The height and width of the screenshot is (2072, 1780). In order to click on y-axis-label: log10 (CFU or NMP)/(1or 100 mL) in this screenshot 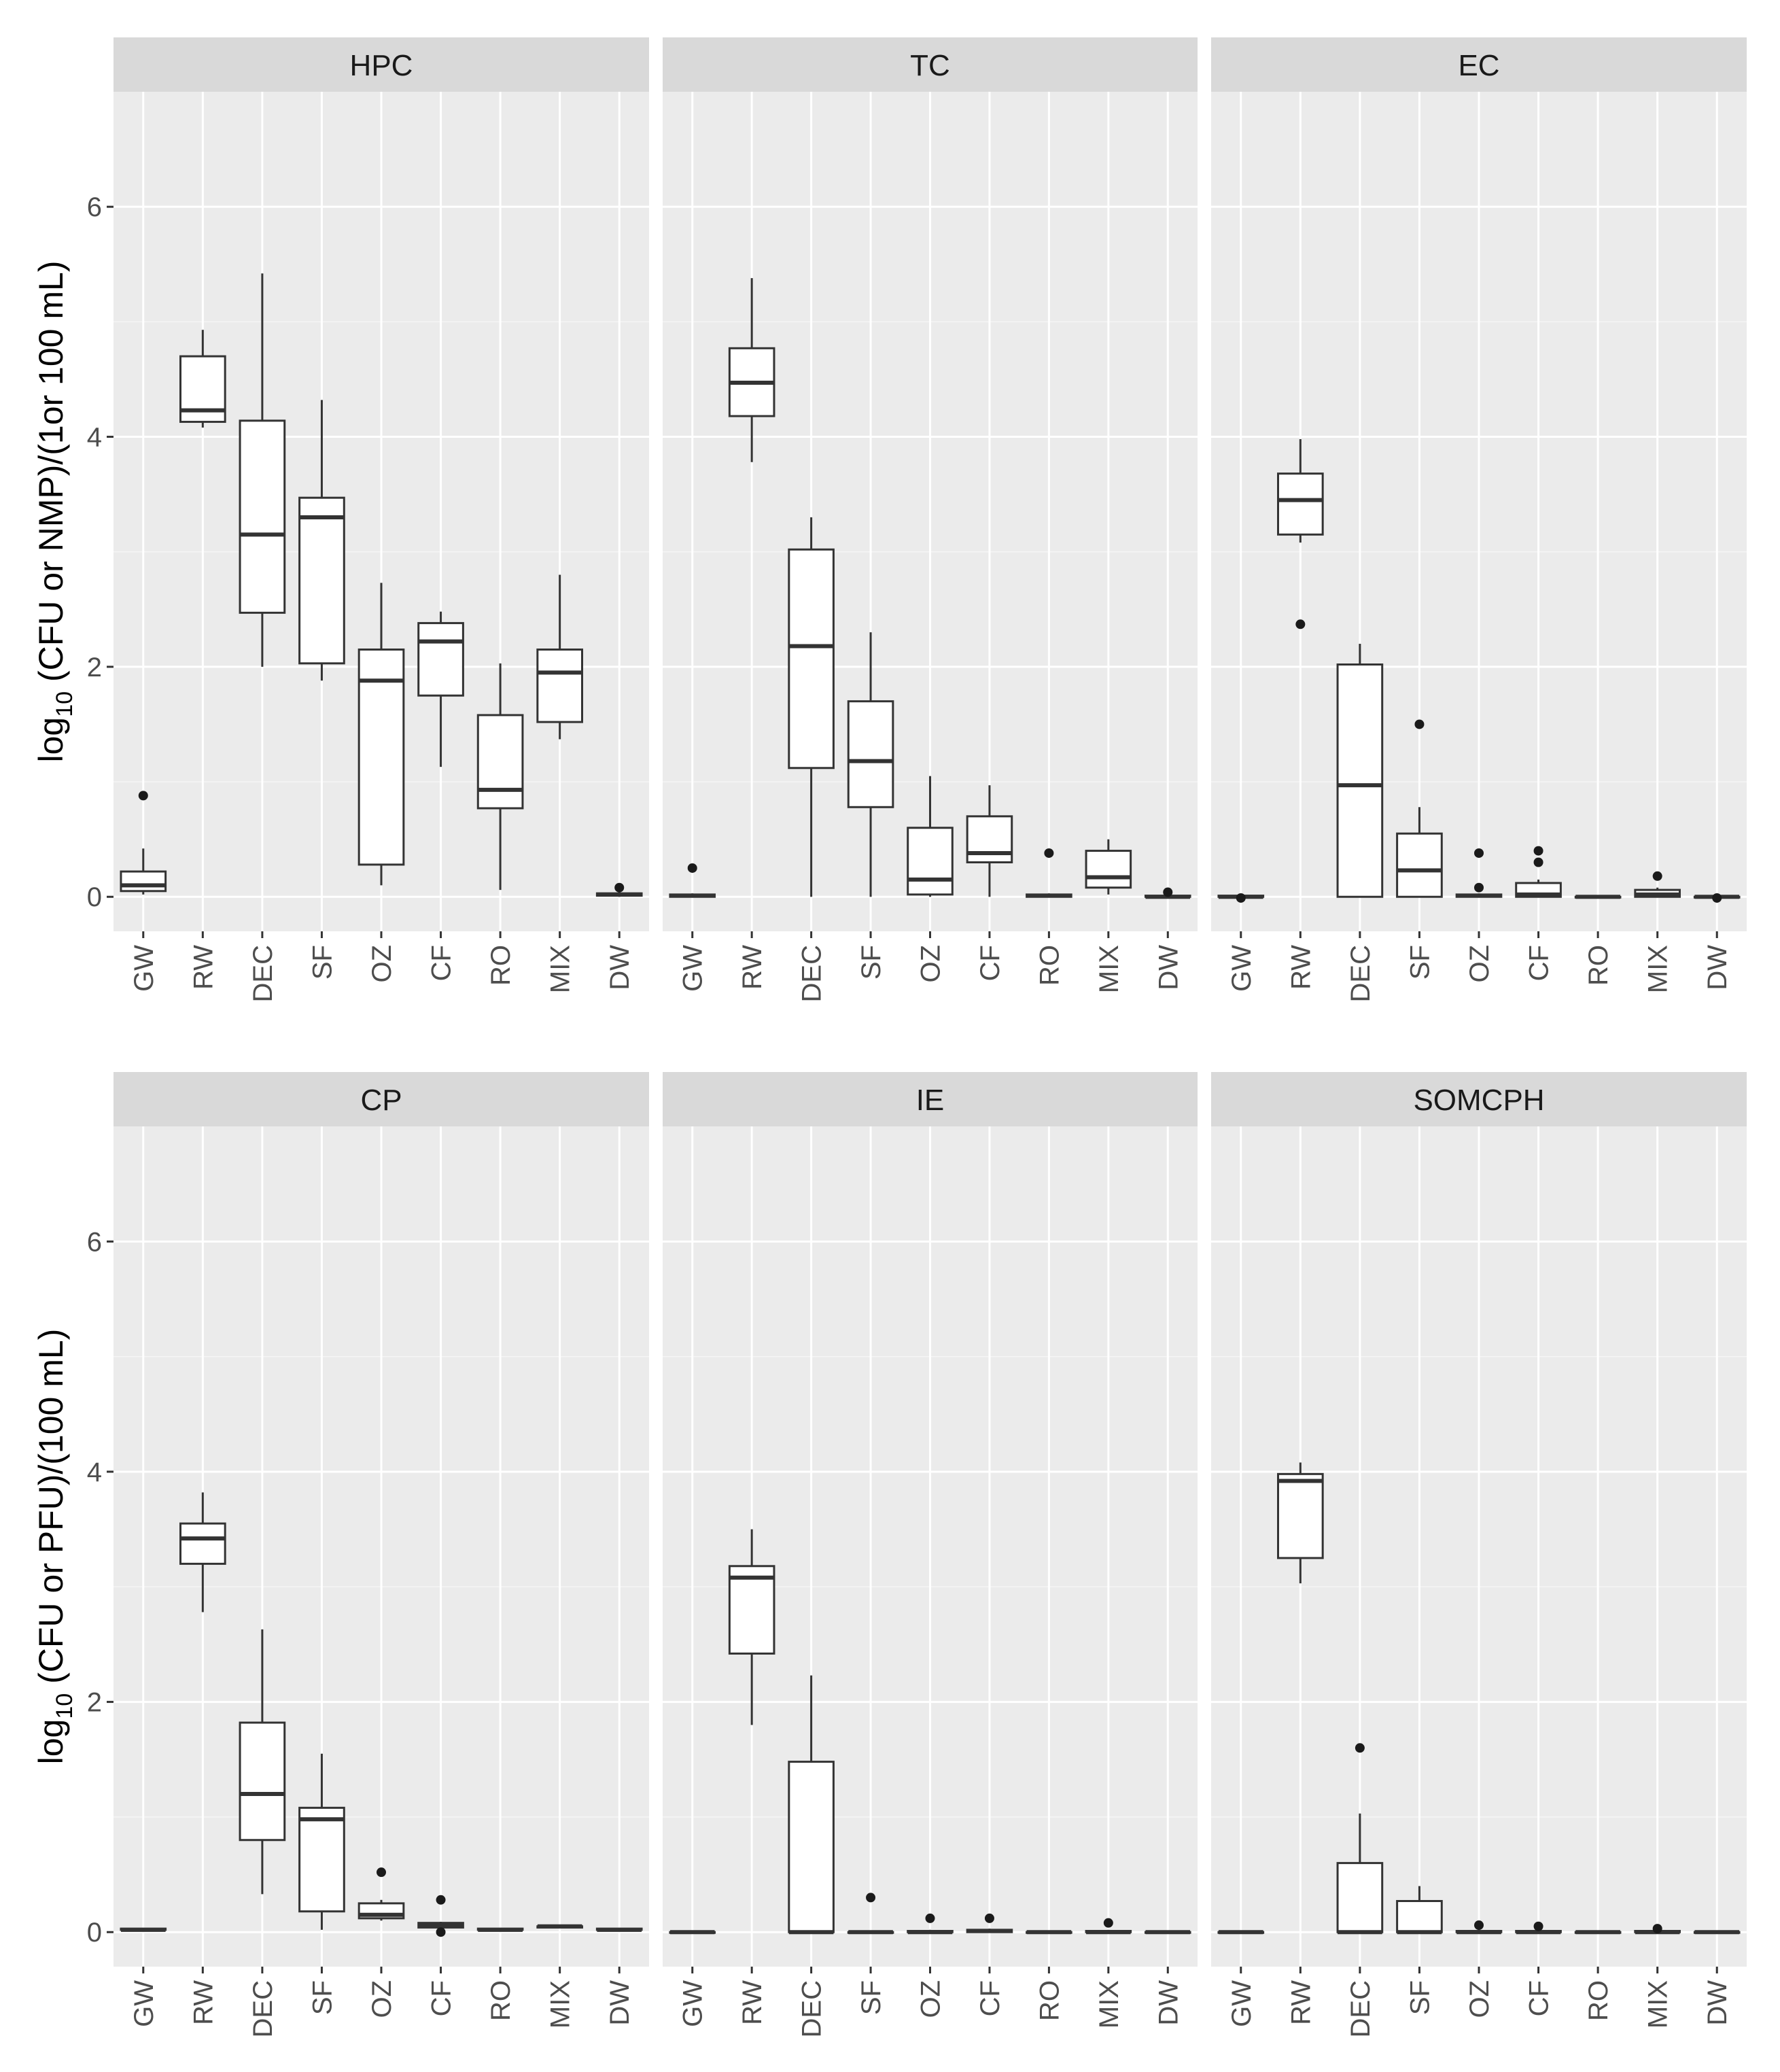, I will do `click(55, 512)`.